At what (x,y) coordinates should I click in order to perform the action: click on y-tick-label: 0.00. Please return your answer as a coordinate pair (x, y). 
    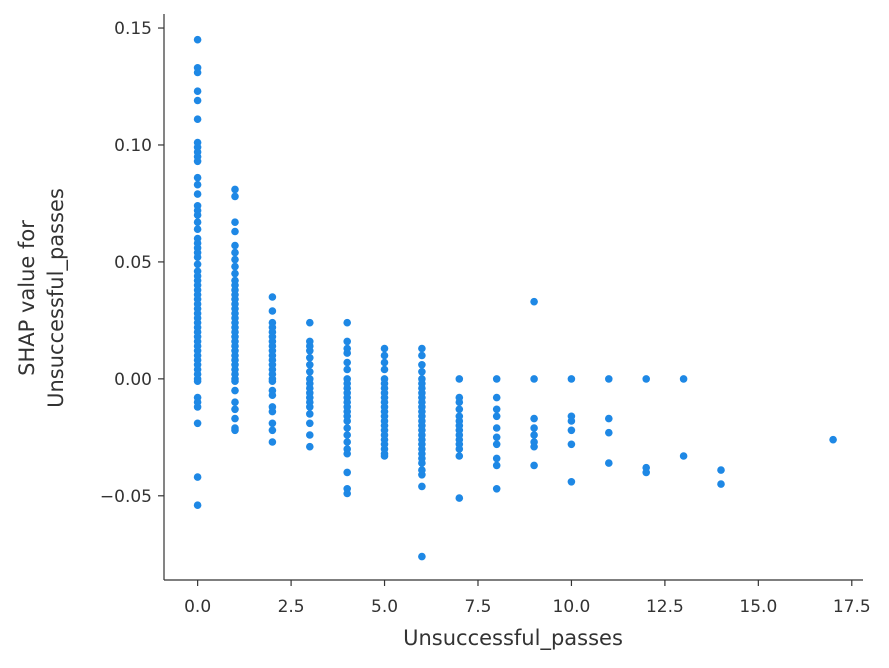
    Looking at the image, I should click on (133, 380).